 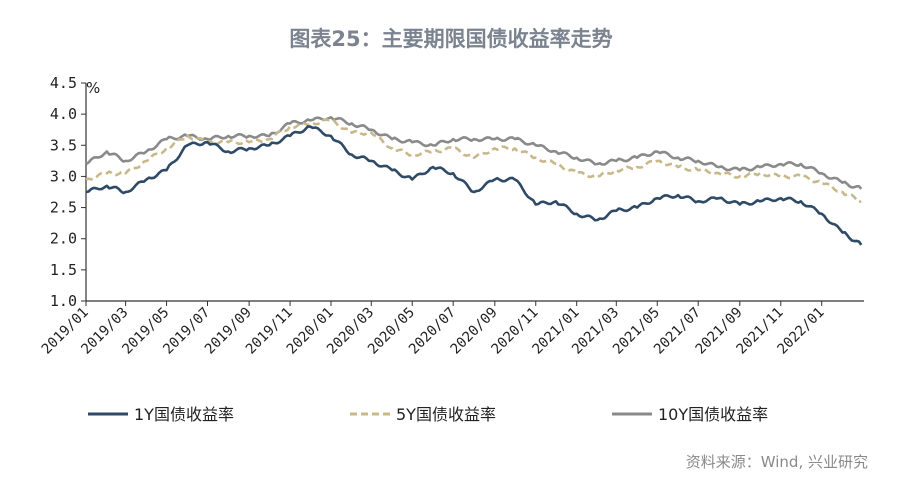 I want to click on legend-label-2: 5Y国债收益率, so click(x=446, y=414).